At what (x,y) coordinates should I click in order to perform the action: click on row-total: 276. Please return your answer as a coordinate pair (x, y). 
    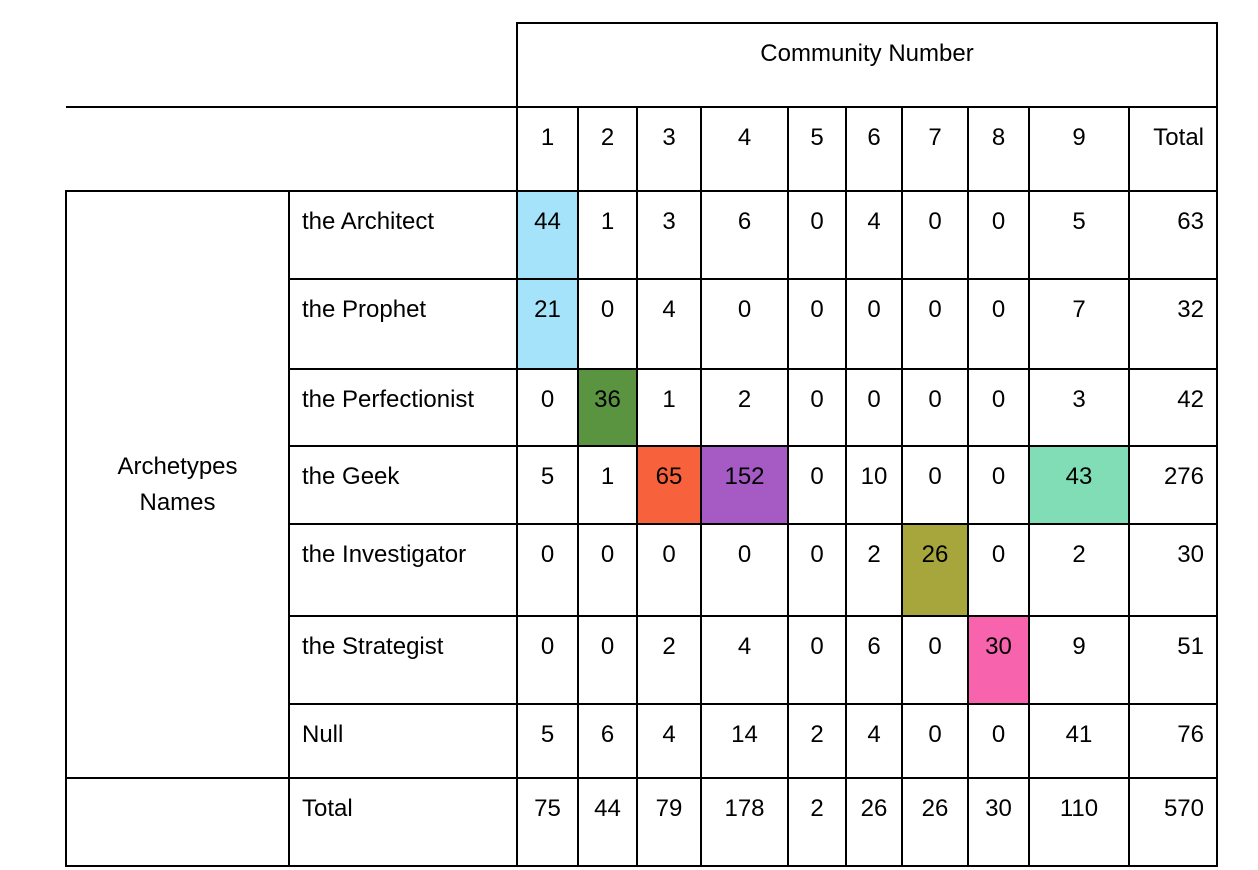
    Looking at the image, I should click on (1173, 485).